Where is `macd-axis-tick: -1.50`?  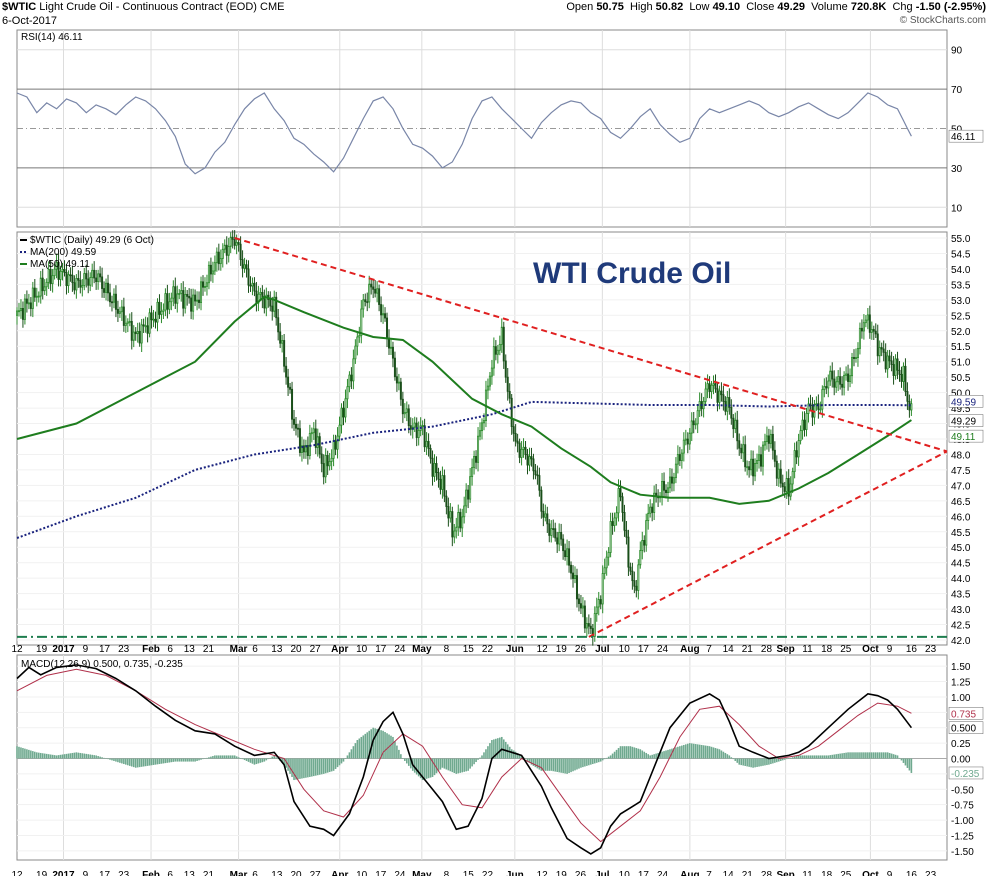 macd-axis-tick: -1.50 is located at coordinates (962, 852).